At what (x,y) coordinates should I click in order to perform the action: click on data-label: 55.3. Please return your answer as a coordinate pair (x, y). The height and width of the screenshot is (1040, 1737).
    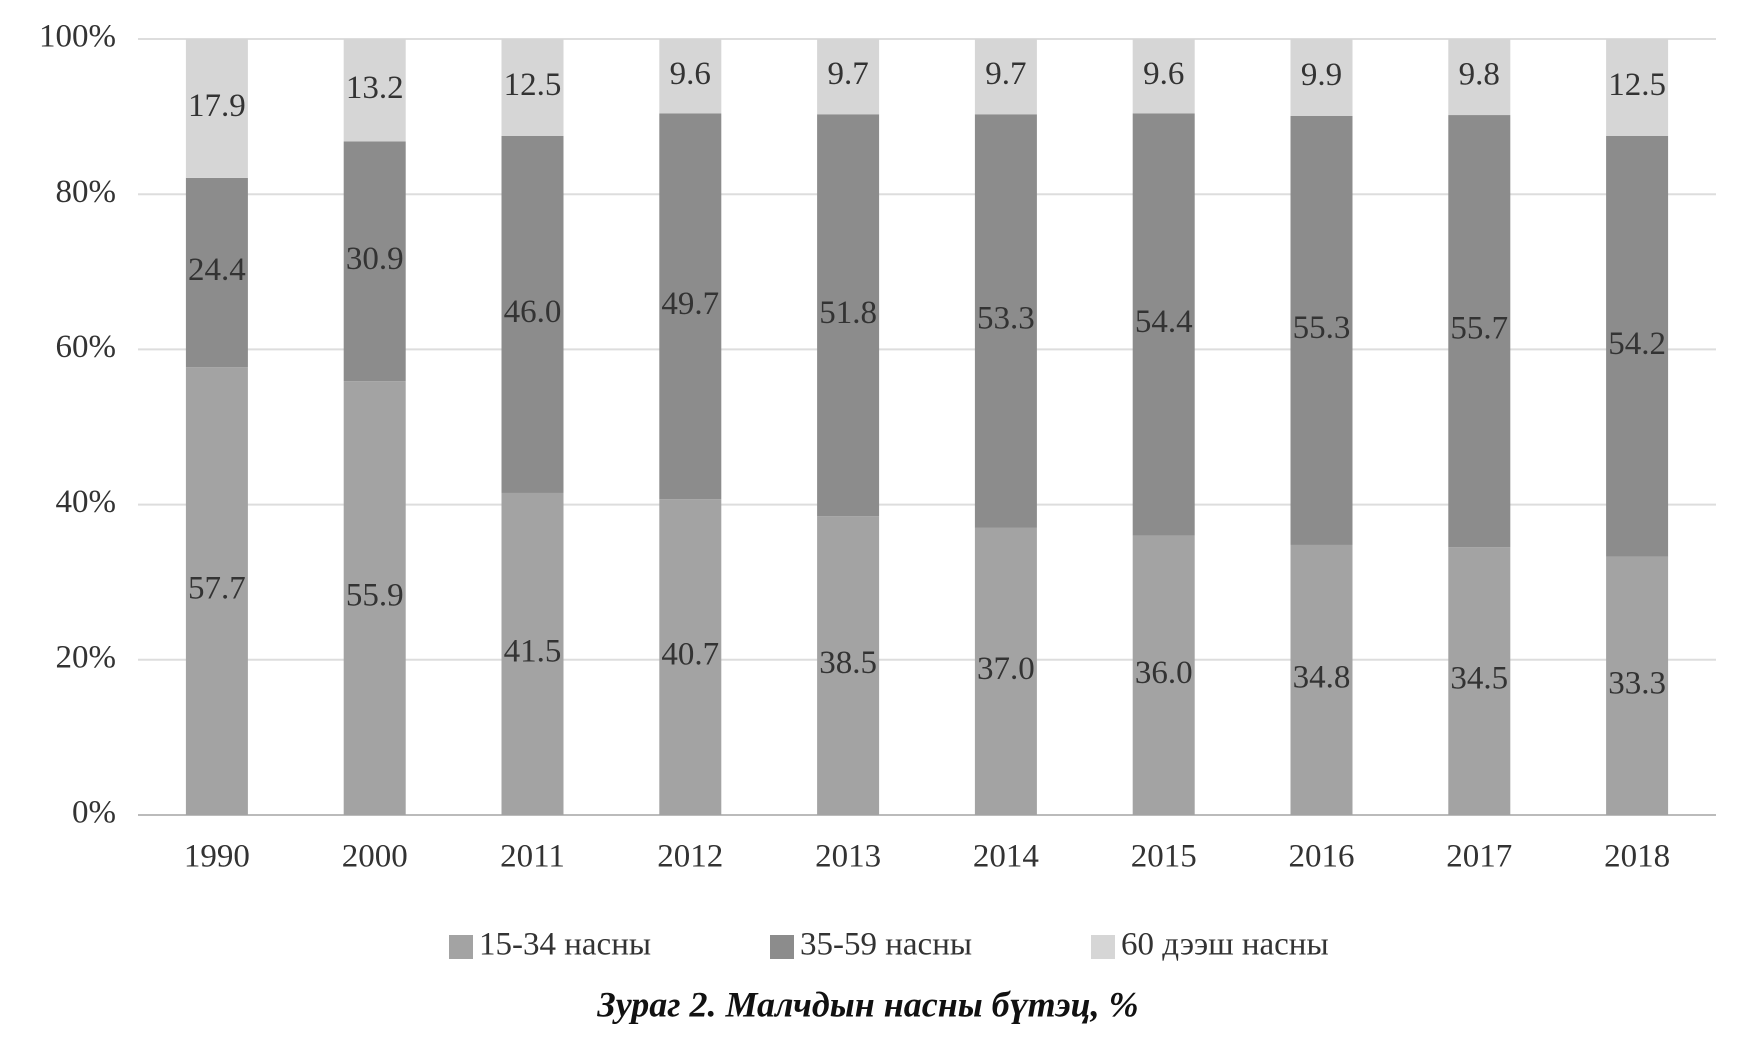
    Looking at the image, I should click on (1322, 328).